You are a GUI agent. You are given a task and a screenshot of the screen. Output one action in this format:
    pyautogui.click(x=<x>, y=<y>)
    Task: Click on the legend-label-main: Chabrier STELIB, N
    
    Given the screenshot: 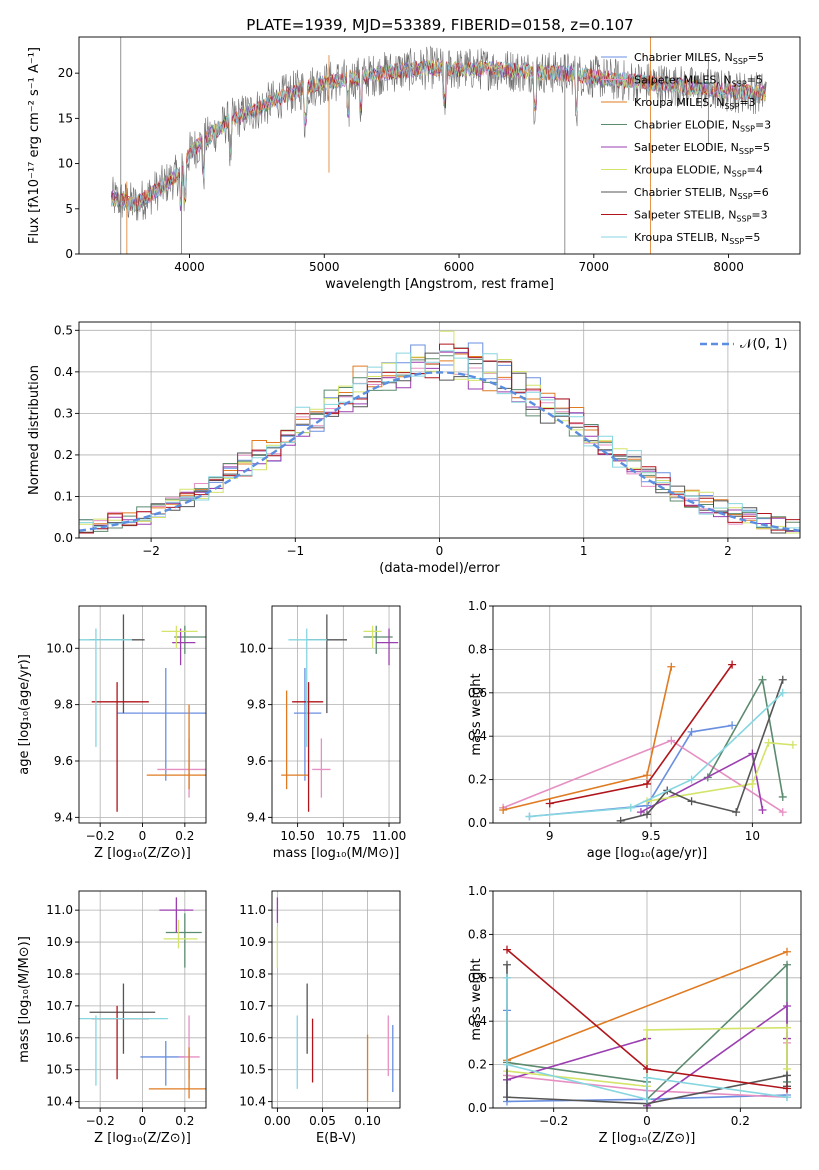 What is the action you would take?
    pyautogui.click(x=686, y=192)
    